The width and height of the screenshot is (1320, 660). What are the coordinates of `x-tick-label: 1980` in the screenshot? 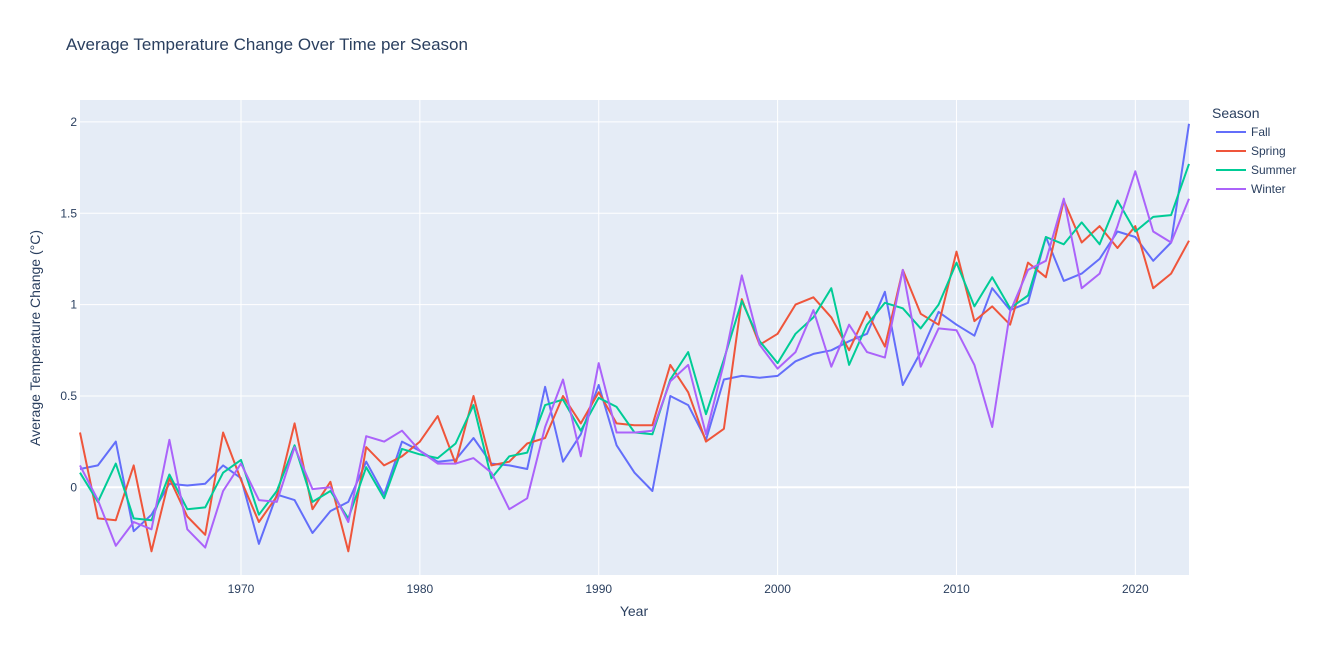 It's located at (420, 589).